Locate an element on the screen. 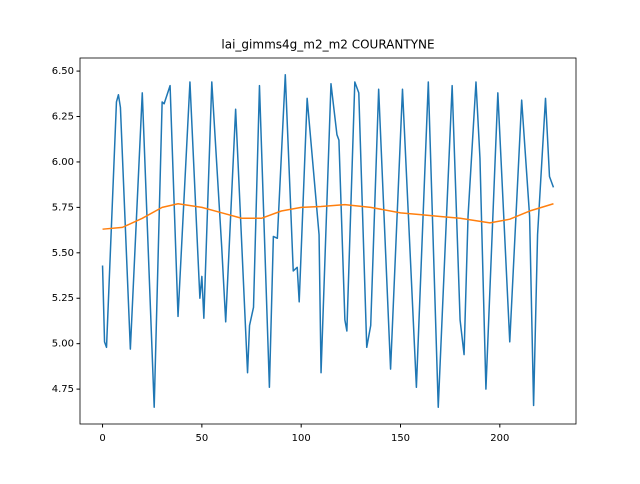 Image resolution: width=640 pixels, height=484 pixels. y-tick-label: 5.00 is located at coordinates (63, 344).